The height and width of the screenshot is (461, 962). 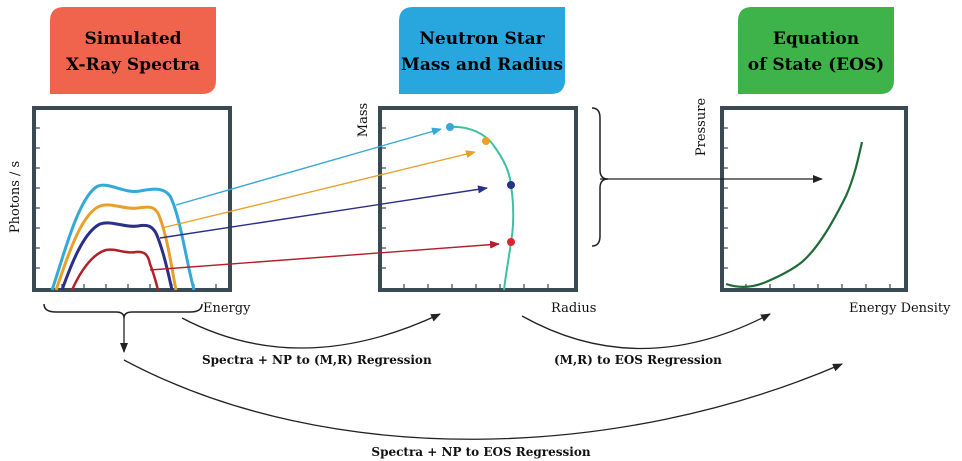 I want to click on arrow-red, so click(x=324, y=255).